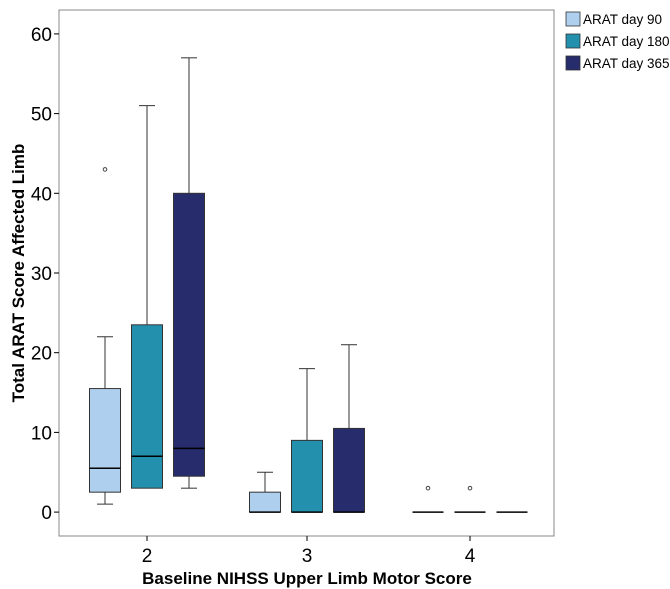 The width and height of the screenshot is (670, 589). Describe the element at coordinates (41, 35) in the screenshot. I see `y-tick-label: 60` at that location.